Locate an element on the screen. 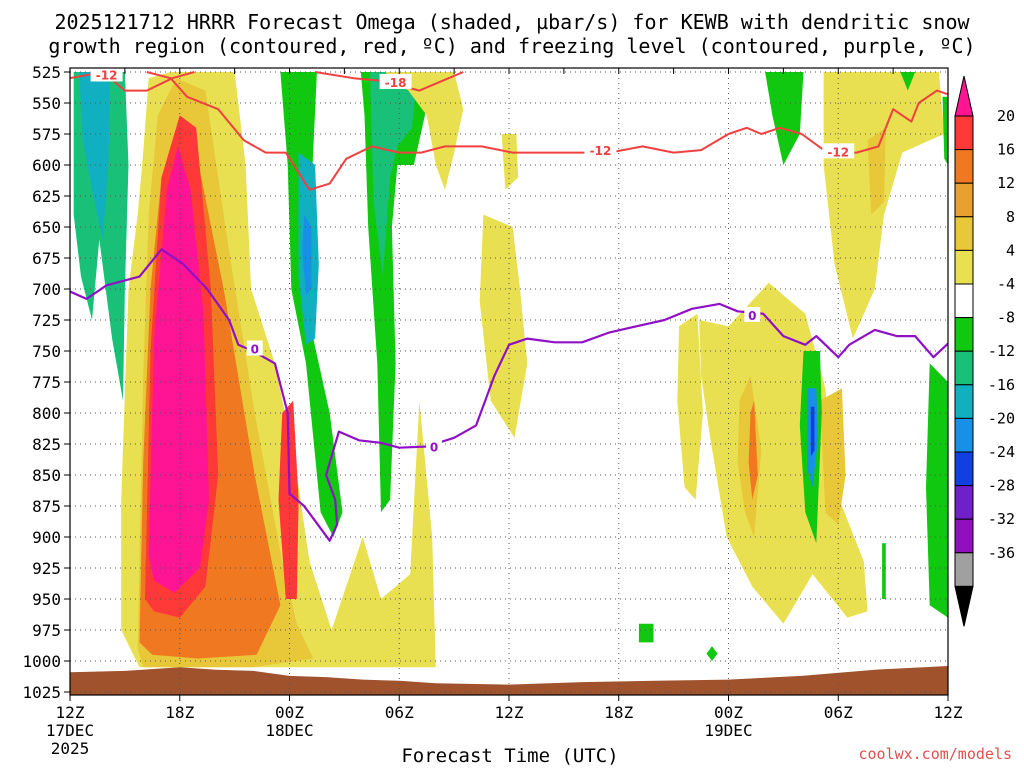  omega-region-early-west-core is located at coordinates (95, 156).